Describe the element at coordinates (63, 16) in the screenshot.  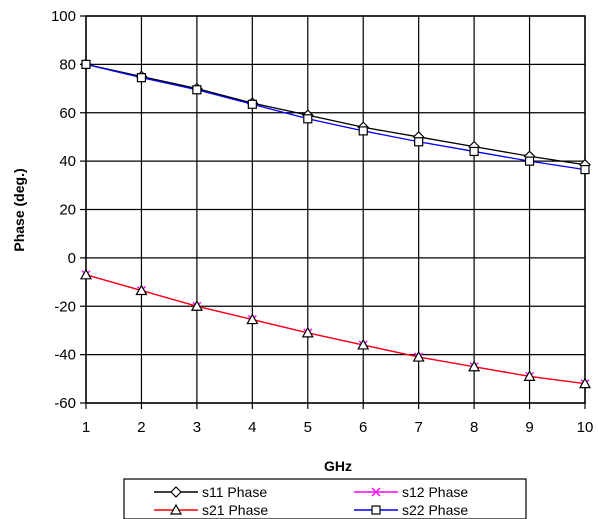
I see `y-tick-label: 100` at that location.